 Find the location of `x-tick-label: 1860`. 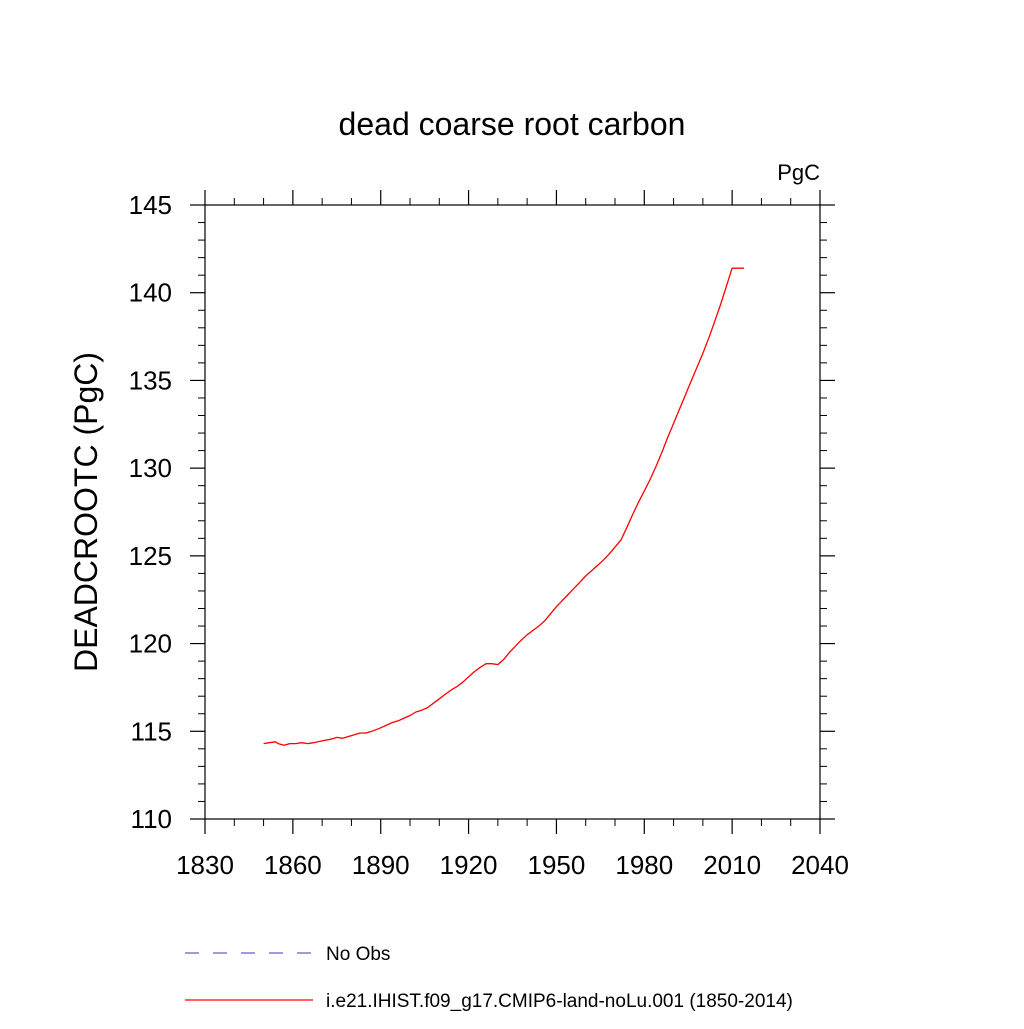

x-tick-label: 1860 is located at coordinates (293, 865).